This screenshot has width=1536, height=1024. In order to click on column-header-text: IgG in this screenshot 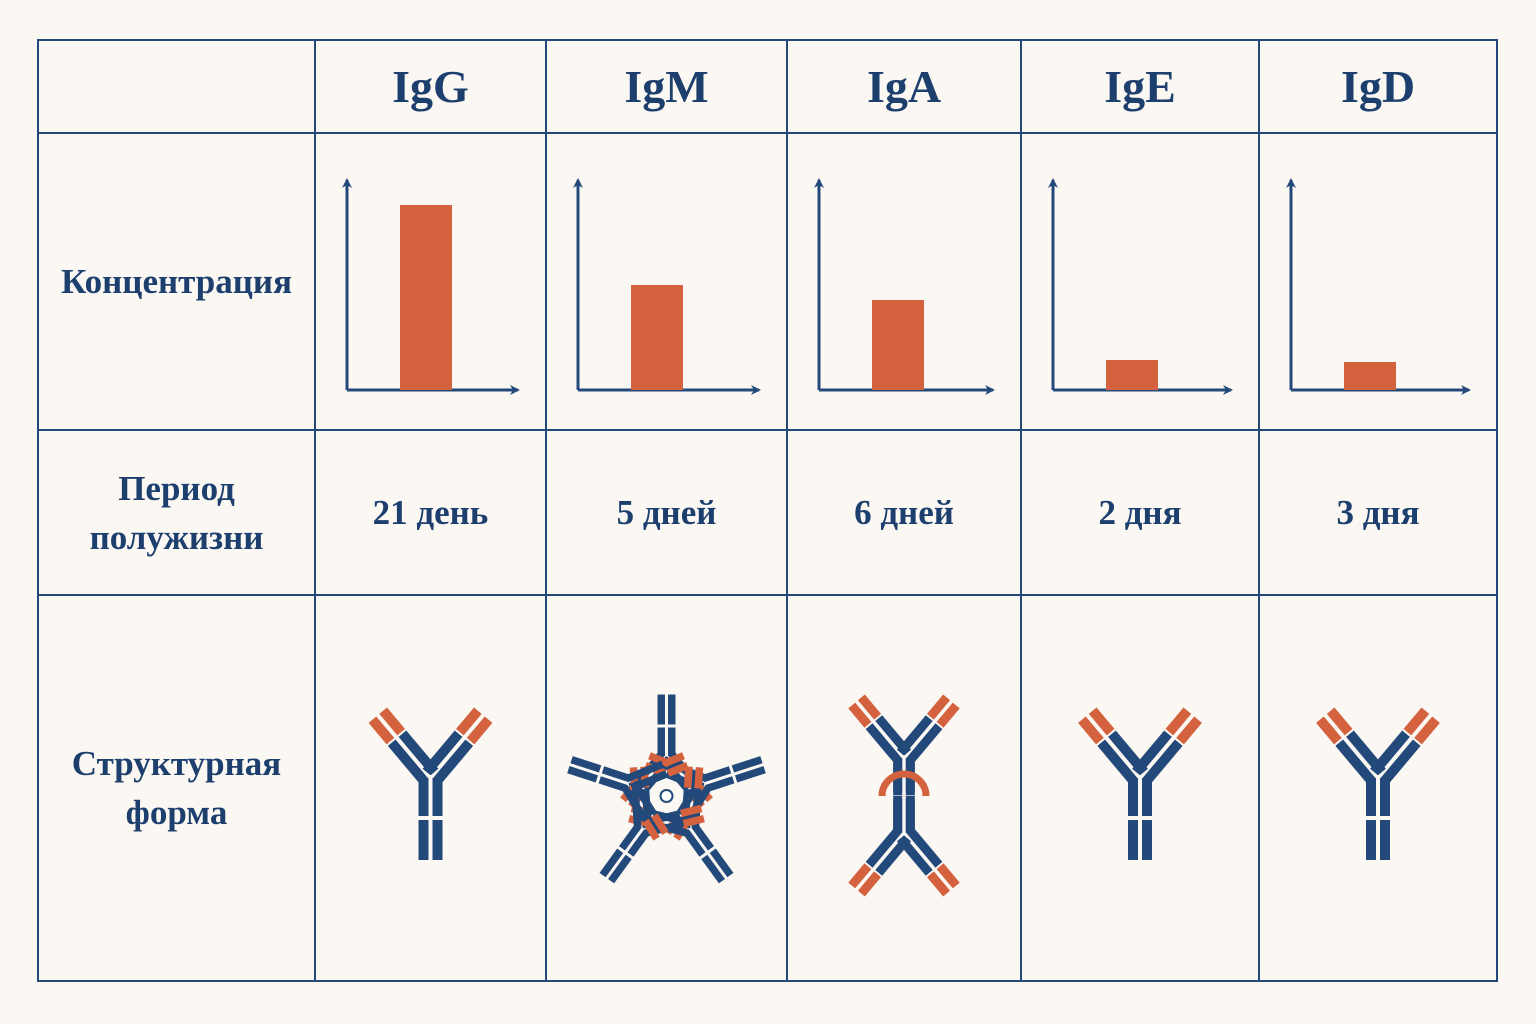, I will do `click(430, 86)`.